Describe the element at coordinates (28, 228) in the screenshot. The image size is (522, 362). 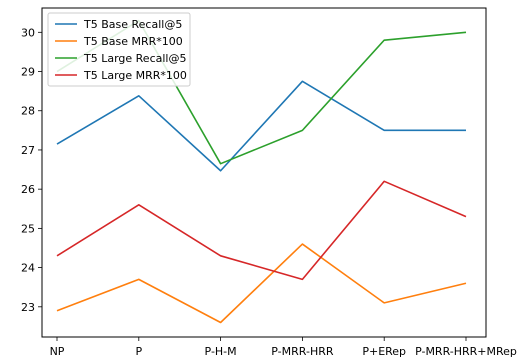
I see `y-tick-label-25: 25` at that location.